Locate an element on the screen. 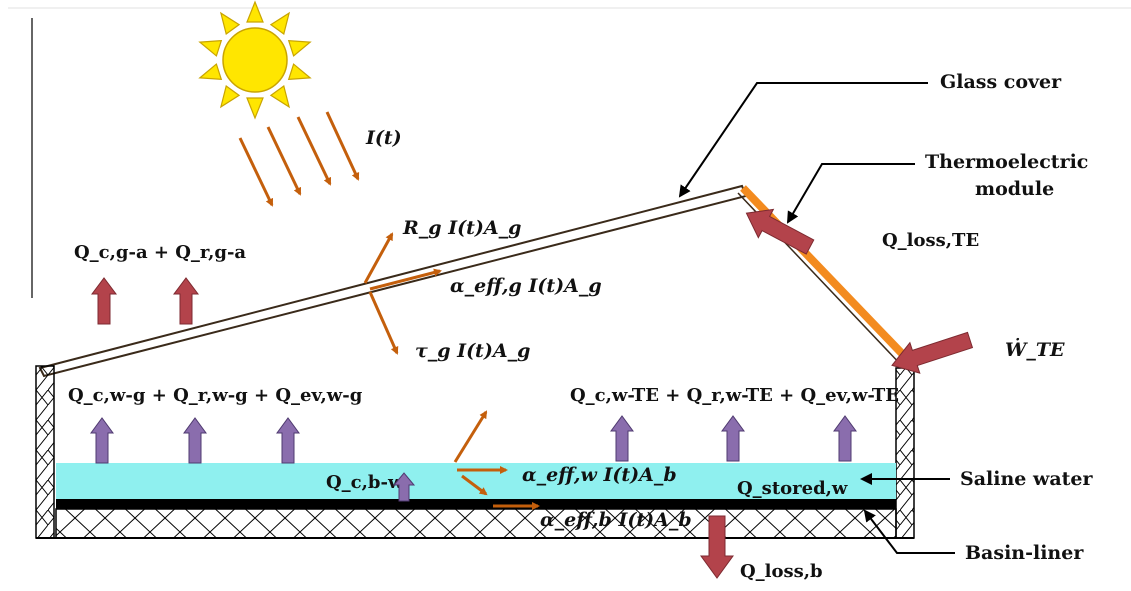  water-to-glass-term: Q_c,w-g + Q_r,w-g + Q_ev,w-g is located at coordinates (215, 395).